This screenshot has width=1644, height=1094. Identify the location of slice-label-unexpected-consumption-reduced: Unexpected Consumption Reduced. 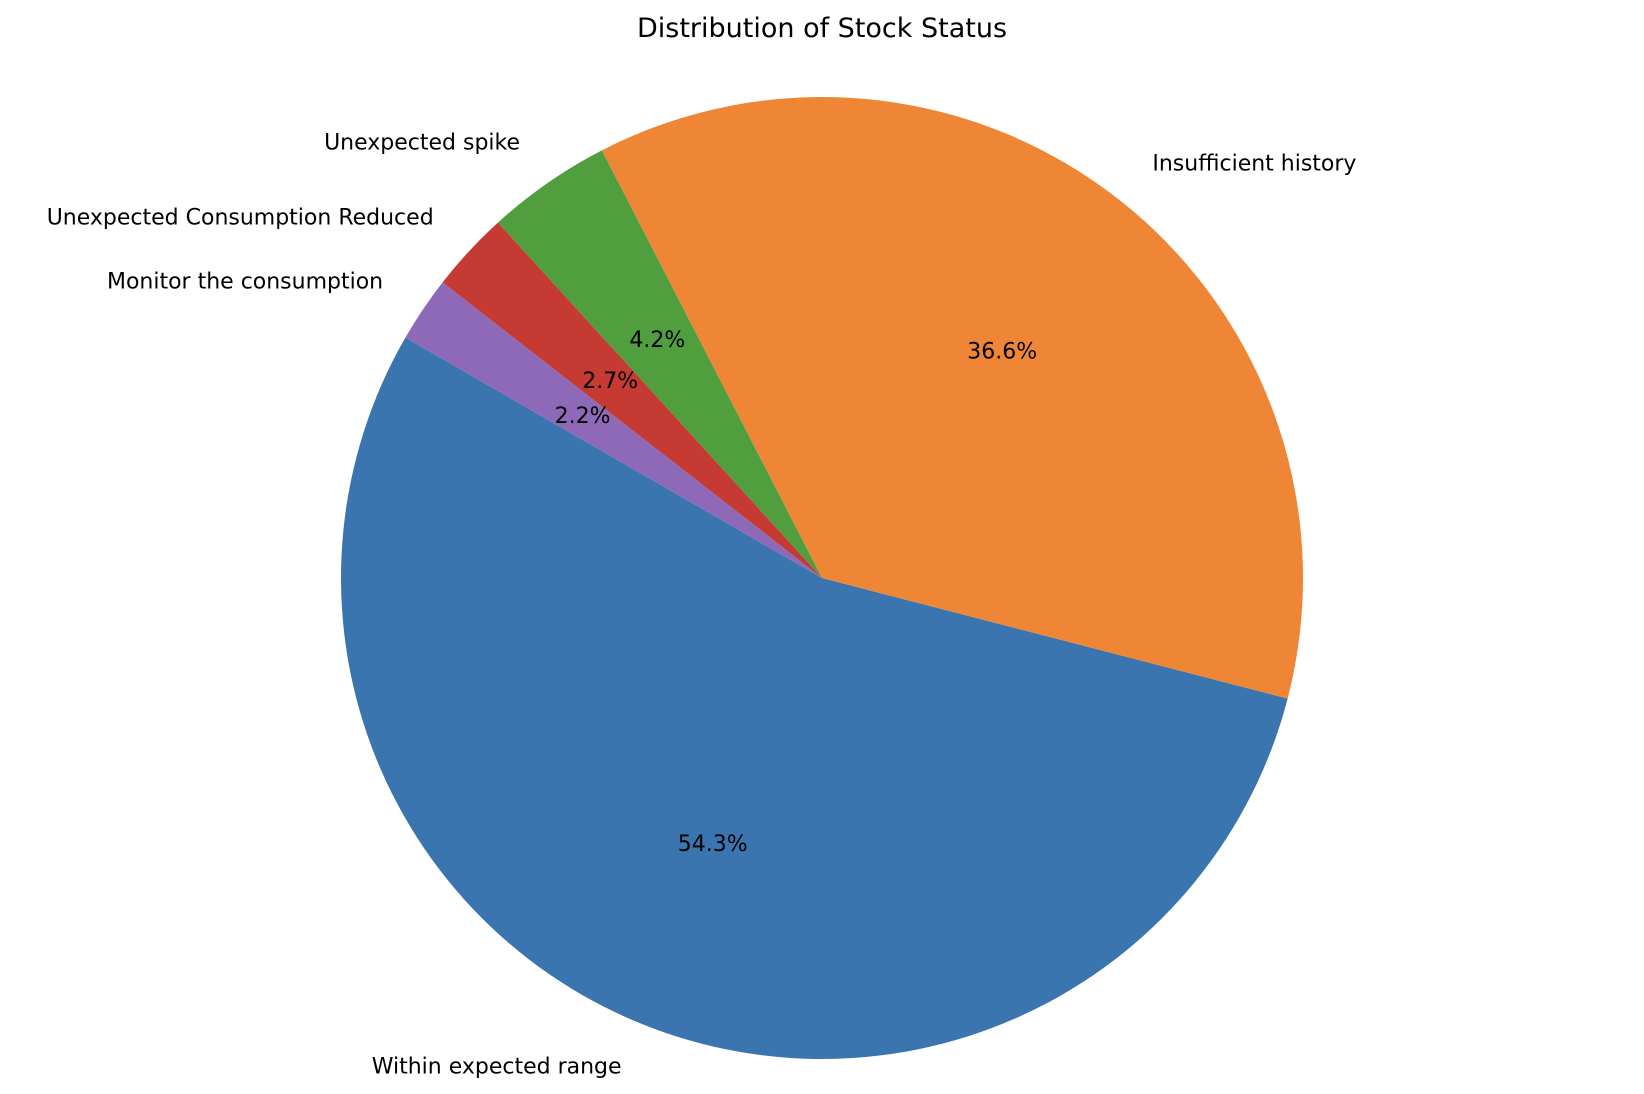
(240, 218).